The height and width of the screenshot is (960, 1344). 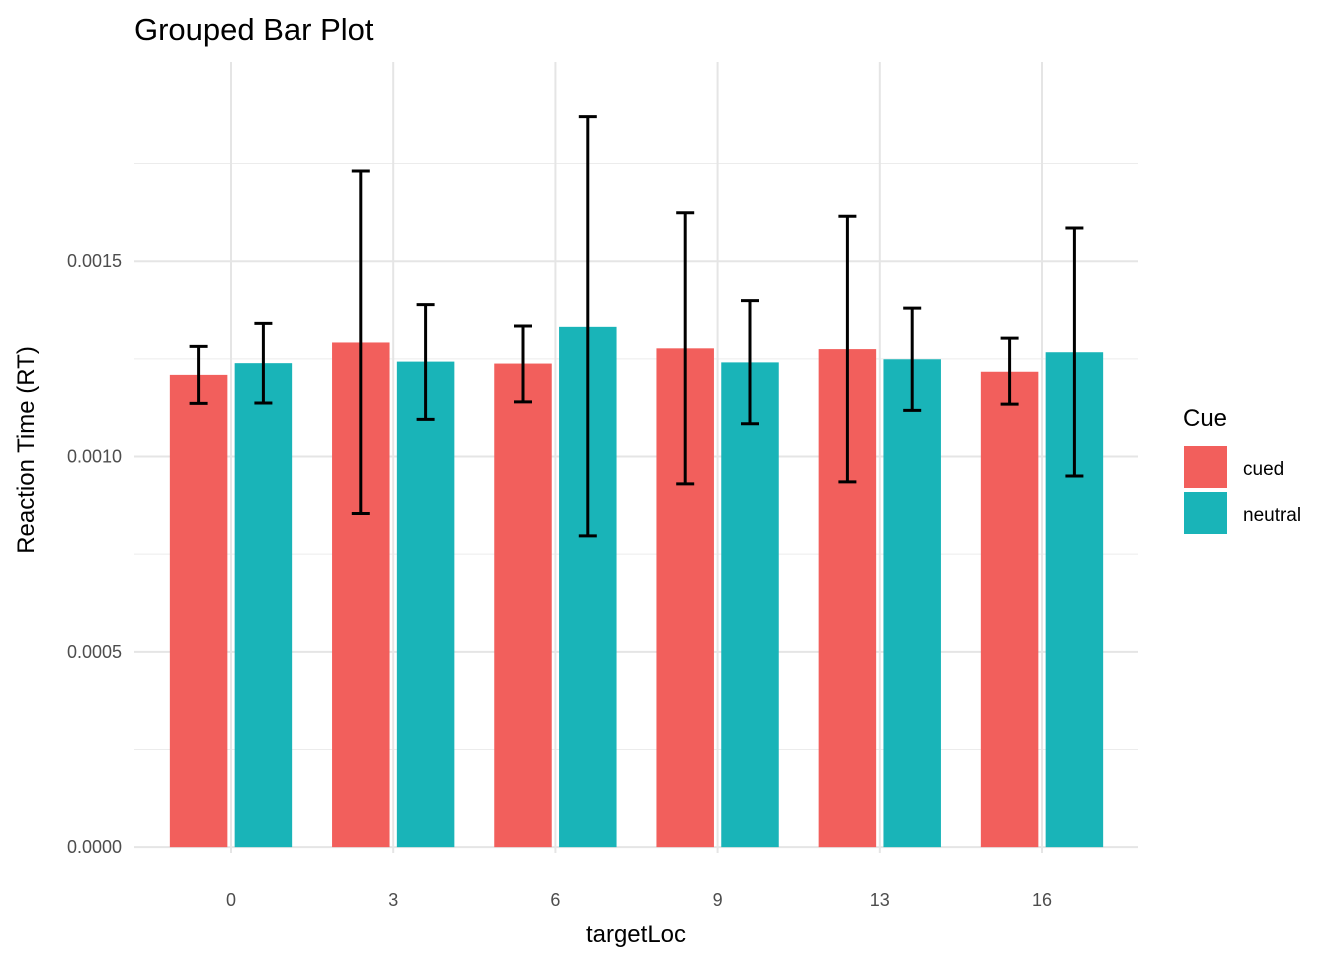 What do you see at coordinates (1263, 469) in the screenshot?
I see `legend-label-cued: cued` at bounding box center [1263, 469].